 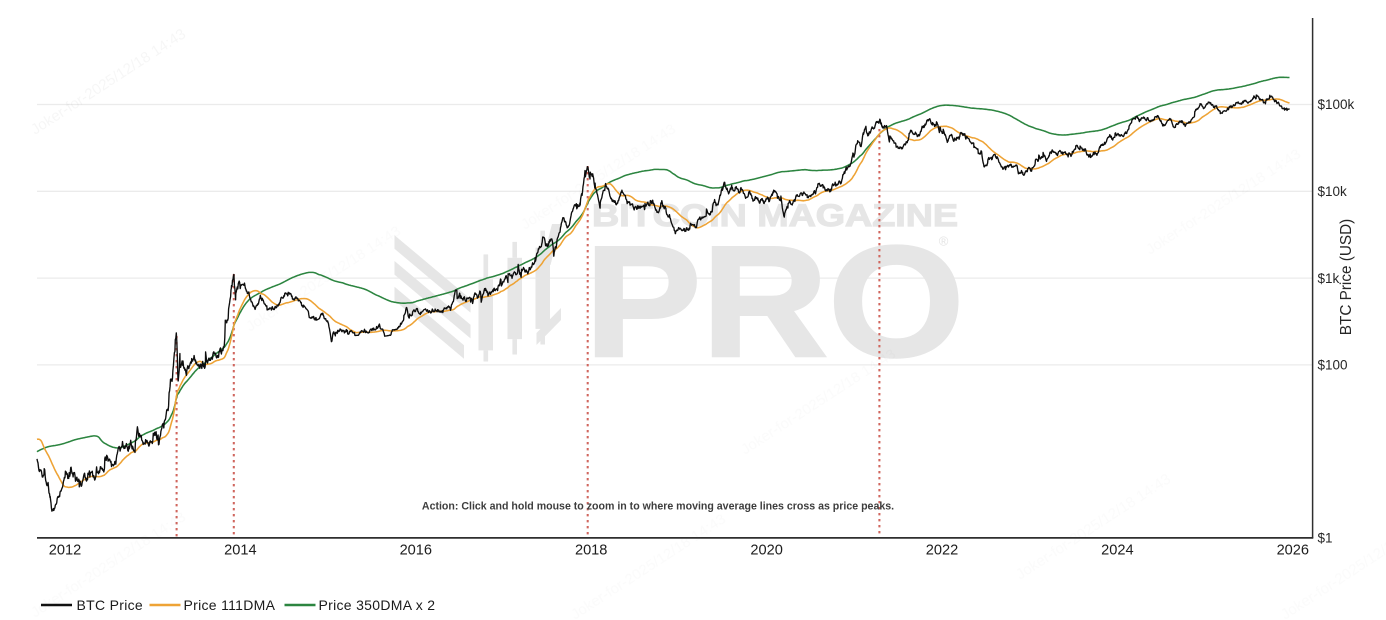 What do you see at coordinates (1293, 551) in the screenshot?
I see `svg-text: 2026` at bounding box center [1293, 551].